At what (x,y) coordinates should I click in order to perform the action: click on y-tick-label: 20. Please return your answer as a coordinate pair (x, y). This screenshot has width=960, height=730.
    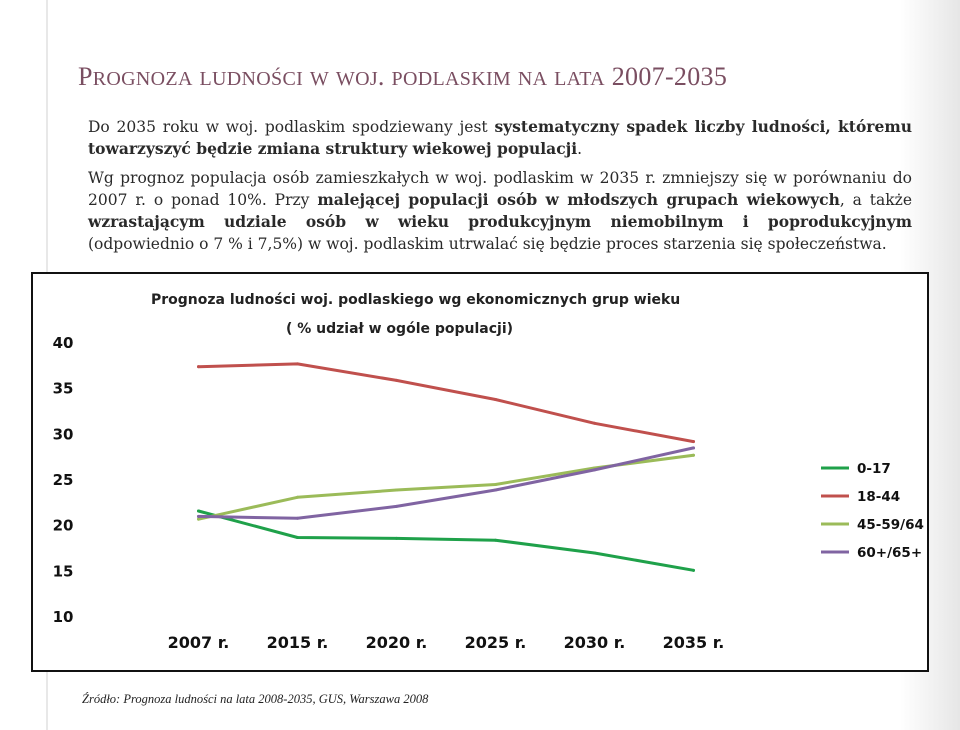
    Looking at the image, I should click on (63, 526).